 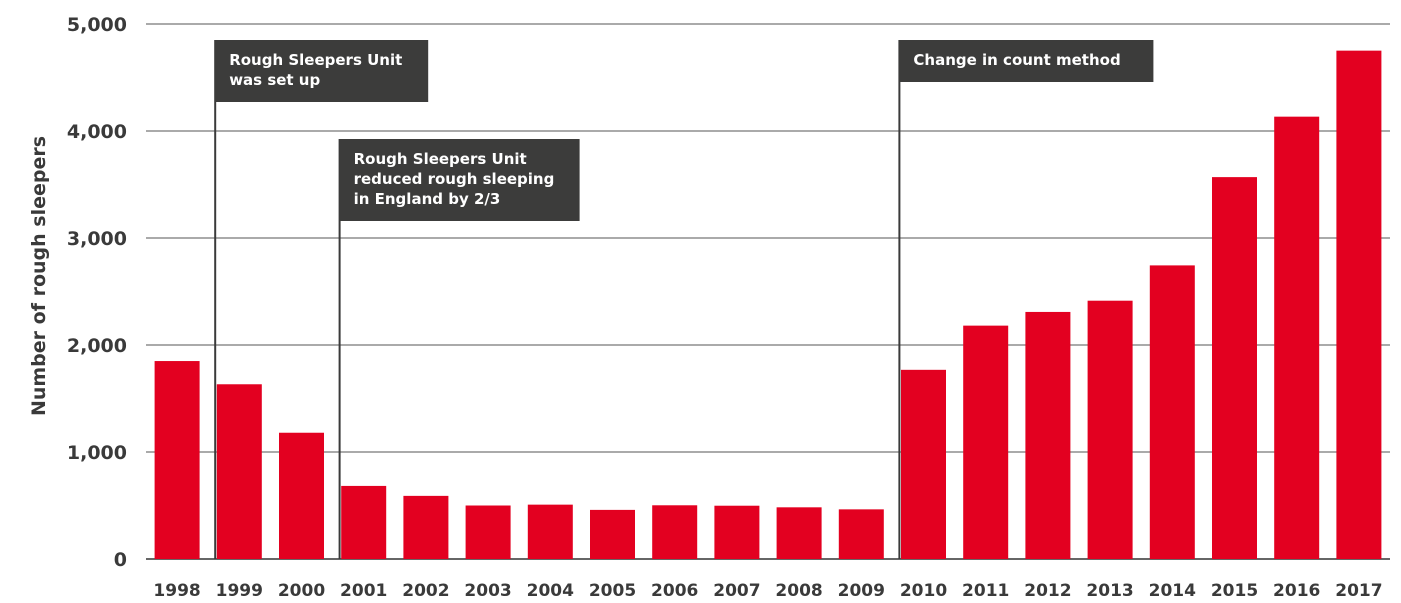 I want to click on bar-2017, so click(x=1359, y=304).